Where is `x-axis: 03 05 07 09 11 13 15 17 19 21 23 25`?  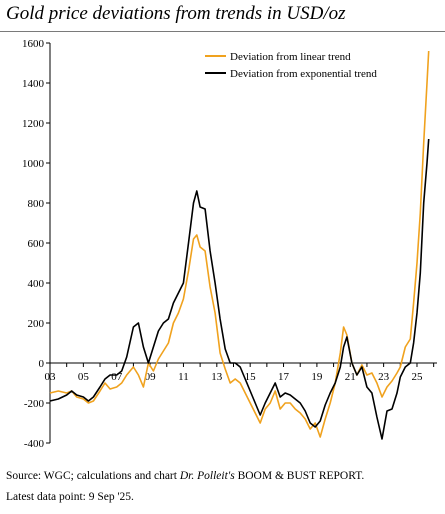
x-axis: 03 05 07 09 11 13 15 17 19 21 23 25 is located at coordinates (241, 372).